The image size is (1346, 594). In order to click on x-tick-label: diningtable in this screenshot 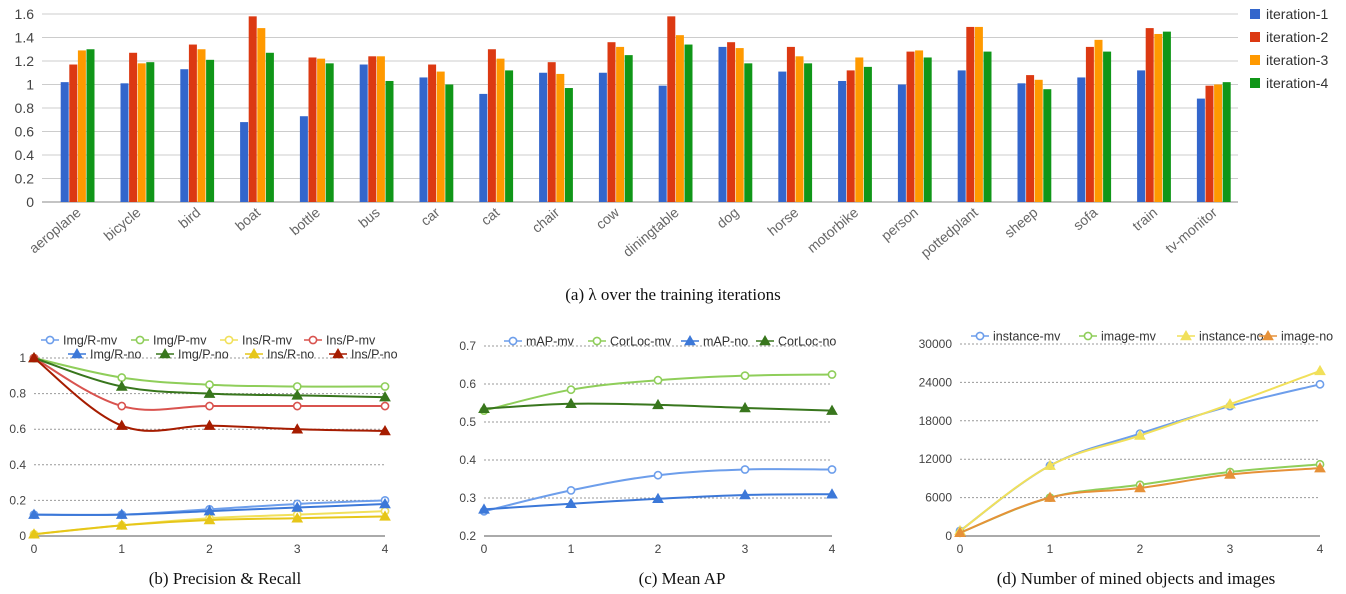, I will do `click(651, 232)`.